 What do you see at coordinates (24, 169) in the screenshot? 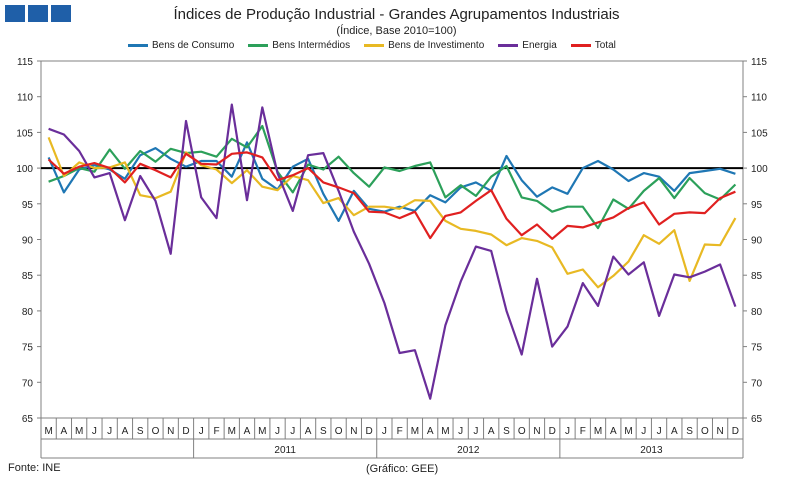
I see `y-tick-label-left: 100` at bounding box center [24, 169].